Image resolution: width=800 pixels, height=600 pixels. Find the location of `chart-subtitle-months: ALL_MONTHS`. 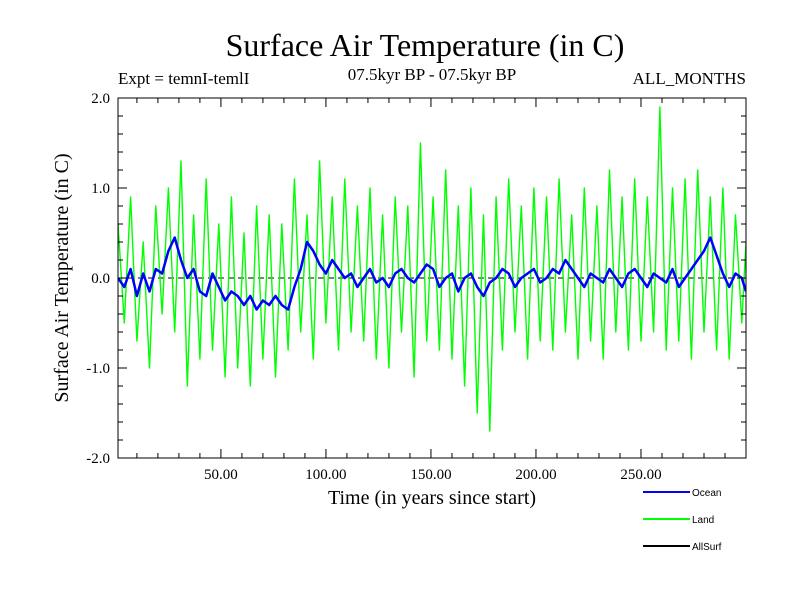

chart-subtitle-months: ALL_MONTHS is located at coordinates (689, 78).